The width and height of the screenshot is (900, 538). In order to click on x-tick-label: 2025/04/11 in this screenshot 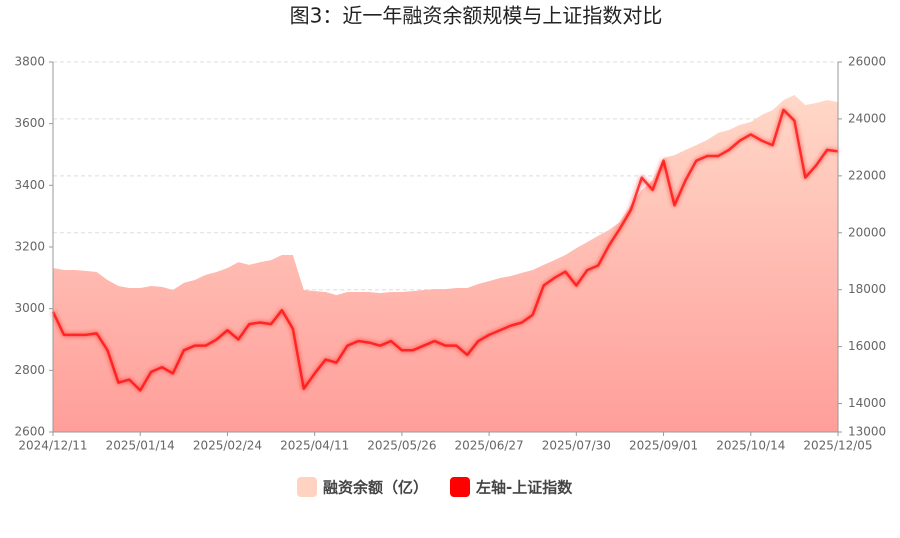, I will do `click(314, 446)`.